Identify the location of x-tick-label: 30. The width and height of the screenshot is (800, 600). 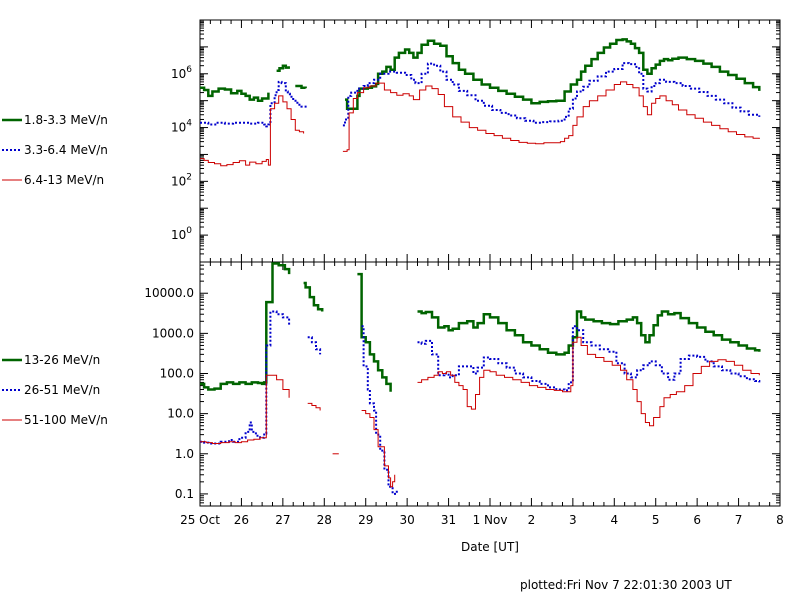
(407, 520).